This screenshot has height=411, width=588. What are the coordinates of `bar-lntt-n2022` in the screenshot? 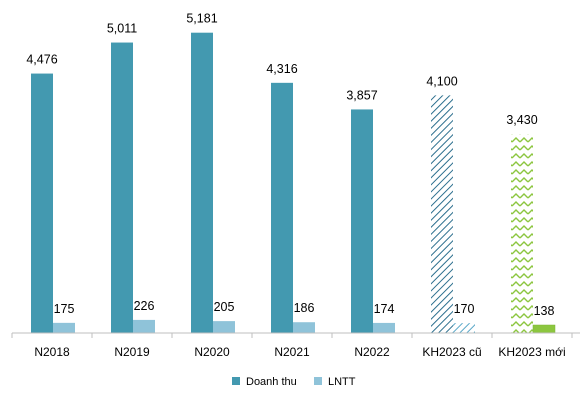 It's located at (384, 327).